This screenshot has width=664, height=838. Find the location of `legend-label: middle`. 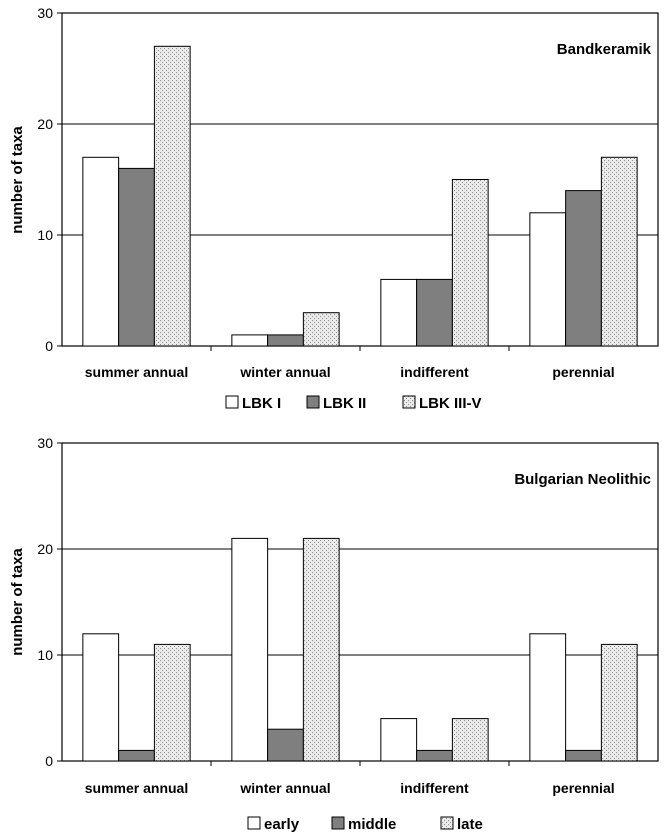

legend-label: middle is located at coordinates (372, 824).